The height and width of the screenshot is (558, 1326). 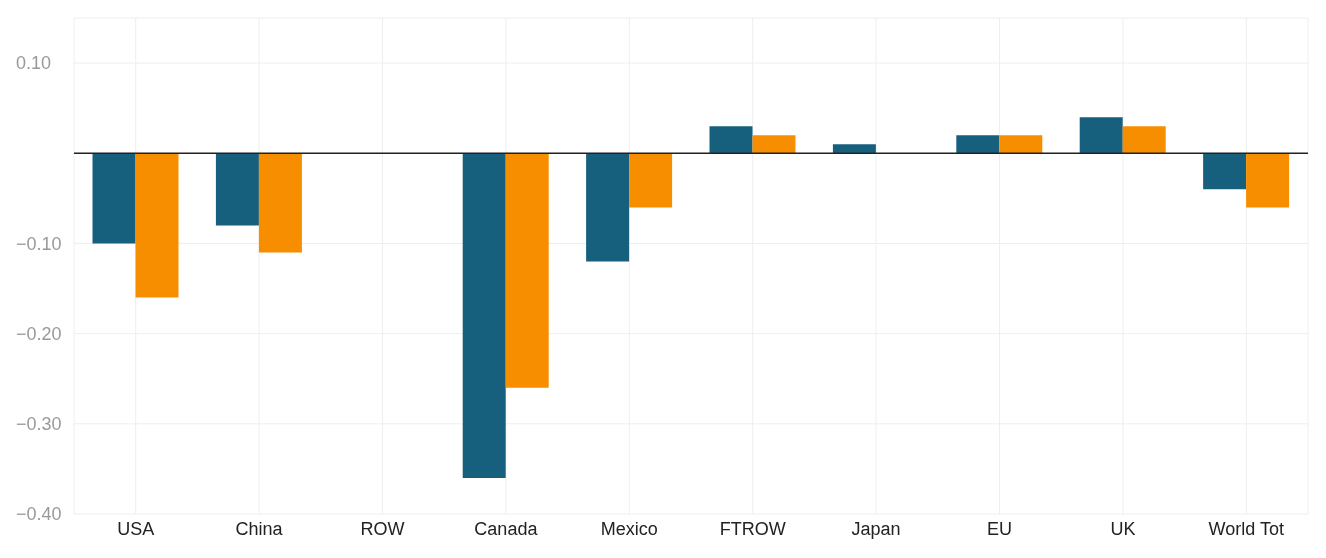 I want to click on x-tick-label: USA, so click(x=136, y=528).